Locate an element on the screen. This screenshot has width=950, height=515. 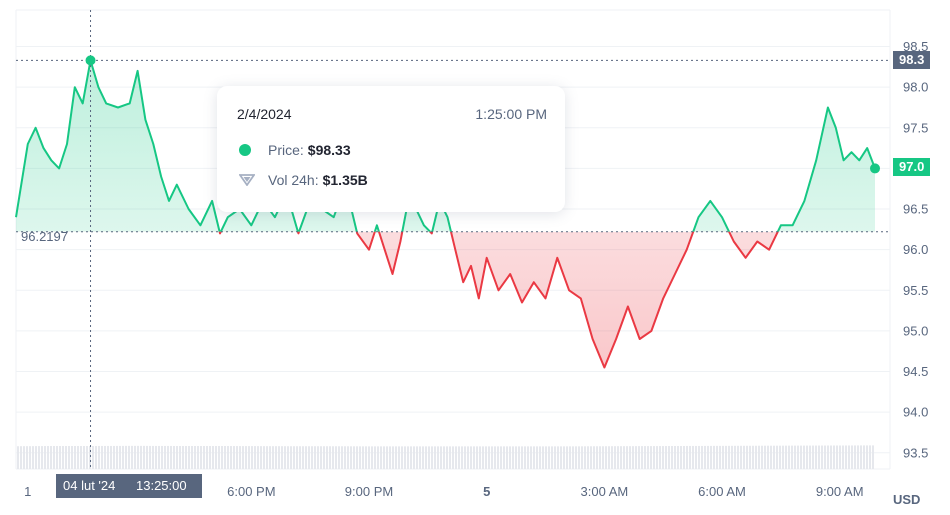
y-tick-label: 96.5 is located at coordinates (915, 209).